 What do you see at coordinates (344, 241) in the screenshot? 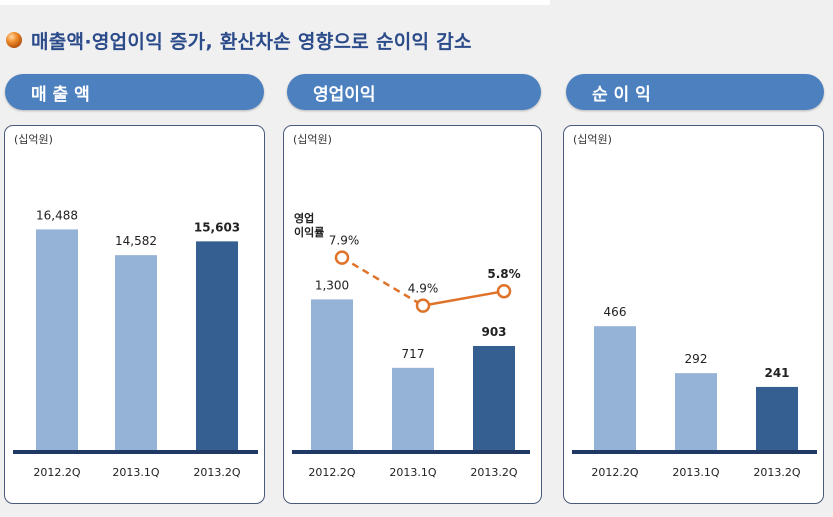
I see `margin-label: 7.9%` at bounding box center [344, 241].